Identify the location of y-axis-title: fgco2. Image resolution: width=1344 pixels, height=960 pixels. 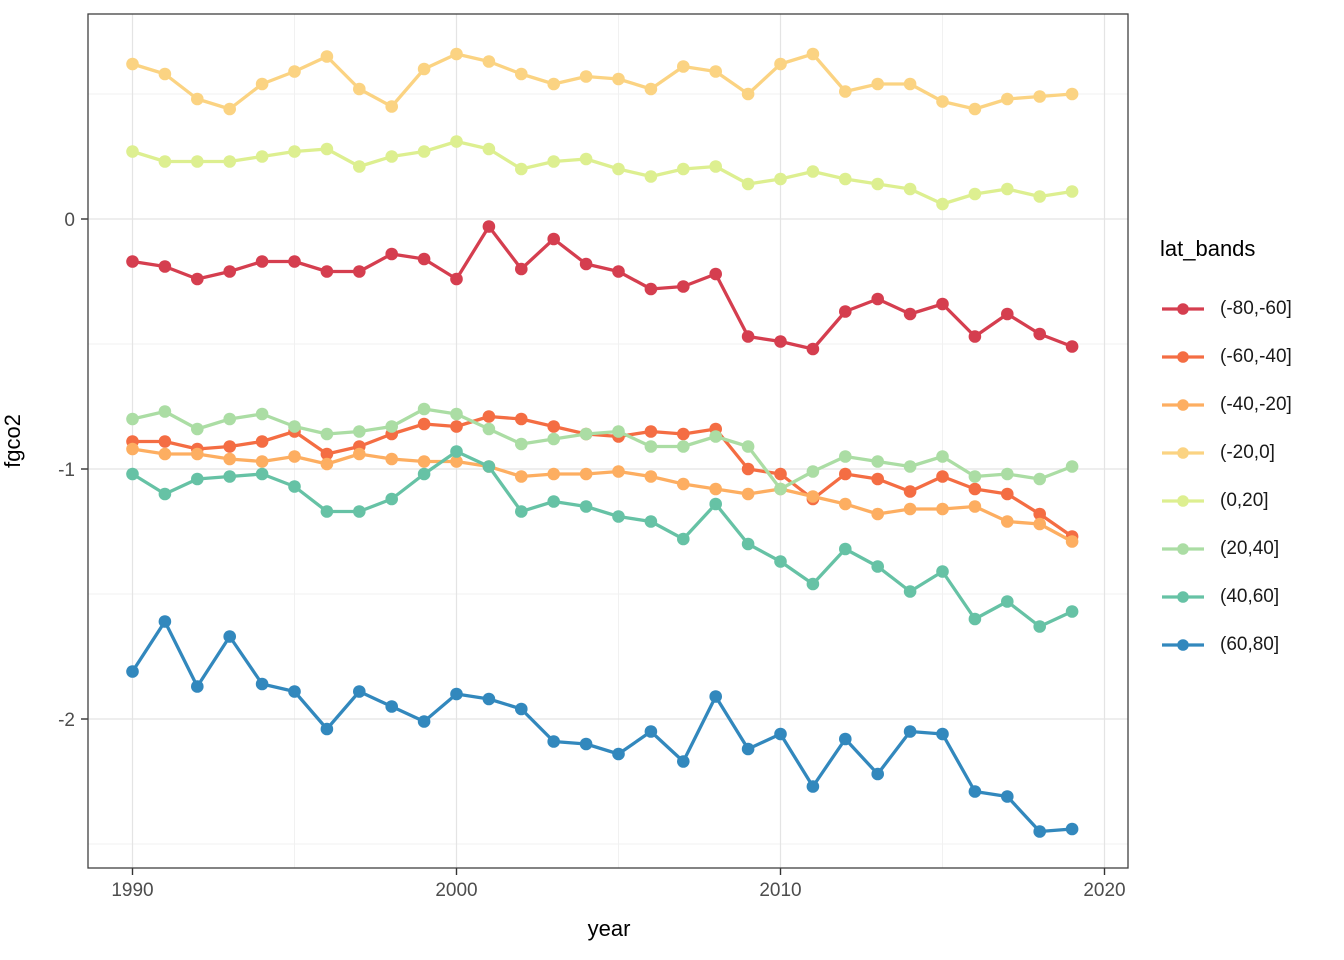
(12, 441).